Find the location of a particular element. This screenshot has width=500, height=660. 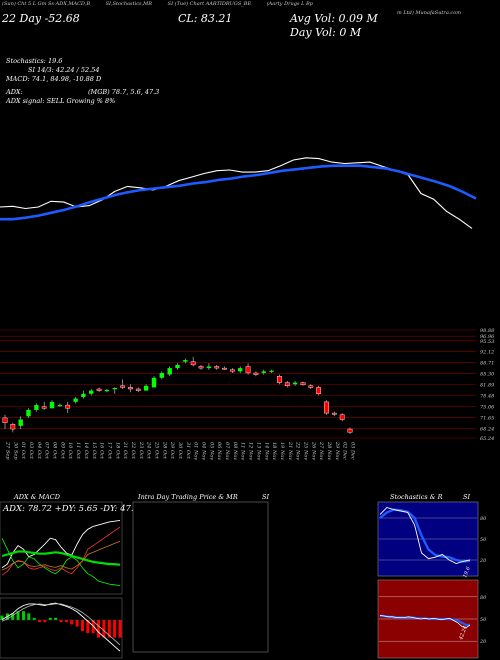

stoch-level-label: 50 is located at coordinates (483, 540).